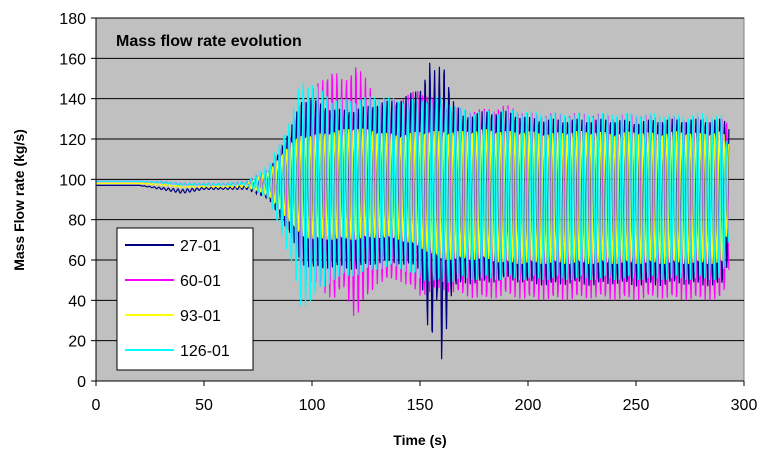 This screenshot has width=779, height=454. Describe the element at coordinates (81, 382) in the screenshot. I see `y-tick-label-0: 0` at that location.